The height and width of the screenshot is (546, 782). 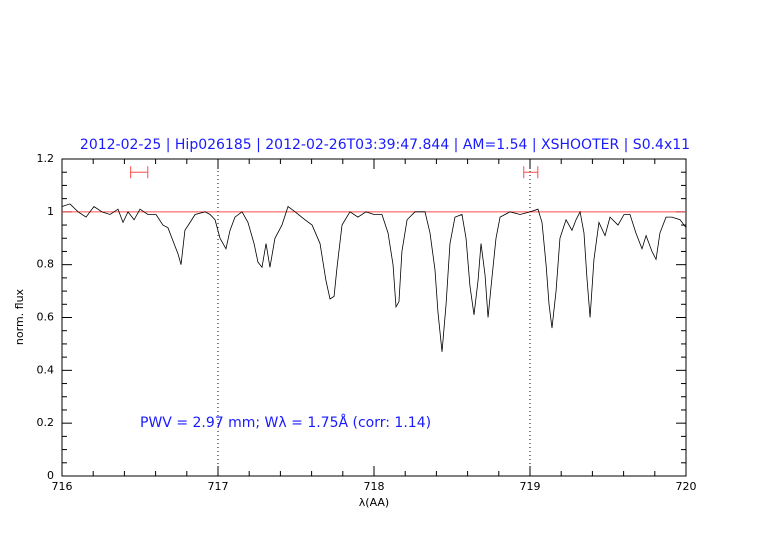 I want to click on y-tick-label: 0, so click(x=50, y=475).